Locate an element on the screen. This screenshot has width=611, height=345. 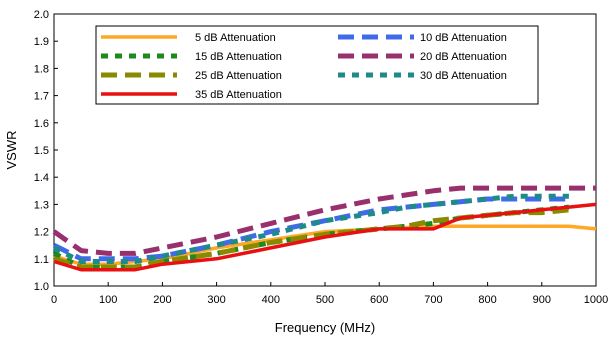
x-tick-label: 800 is located at coordinates (487, 300).